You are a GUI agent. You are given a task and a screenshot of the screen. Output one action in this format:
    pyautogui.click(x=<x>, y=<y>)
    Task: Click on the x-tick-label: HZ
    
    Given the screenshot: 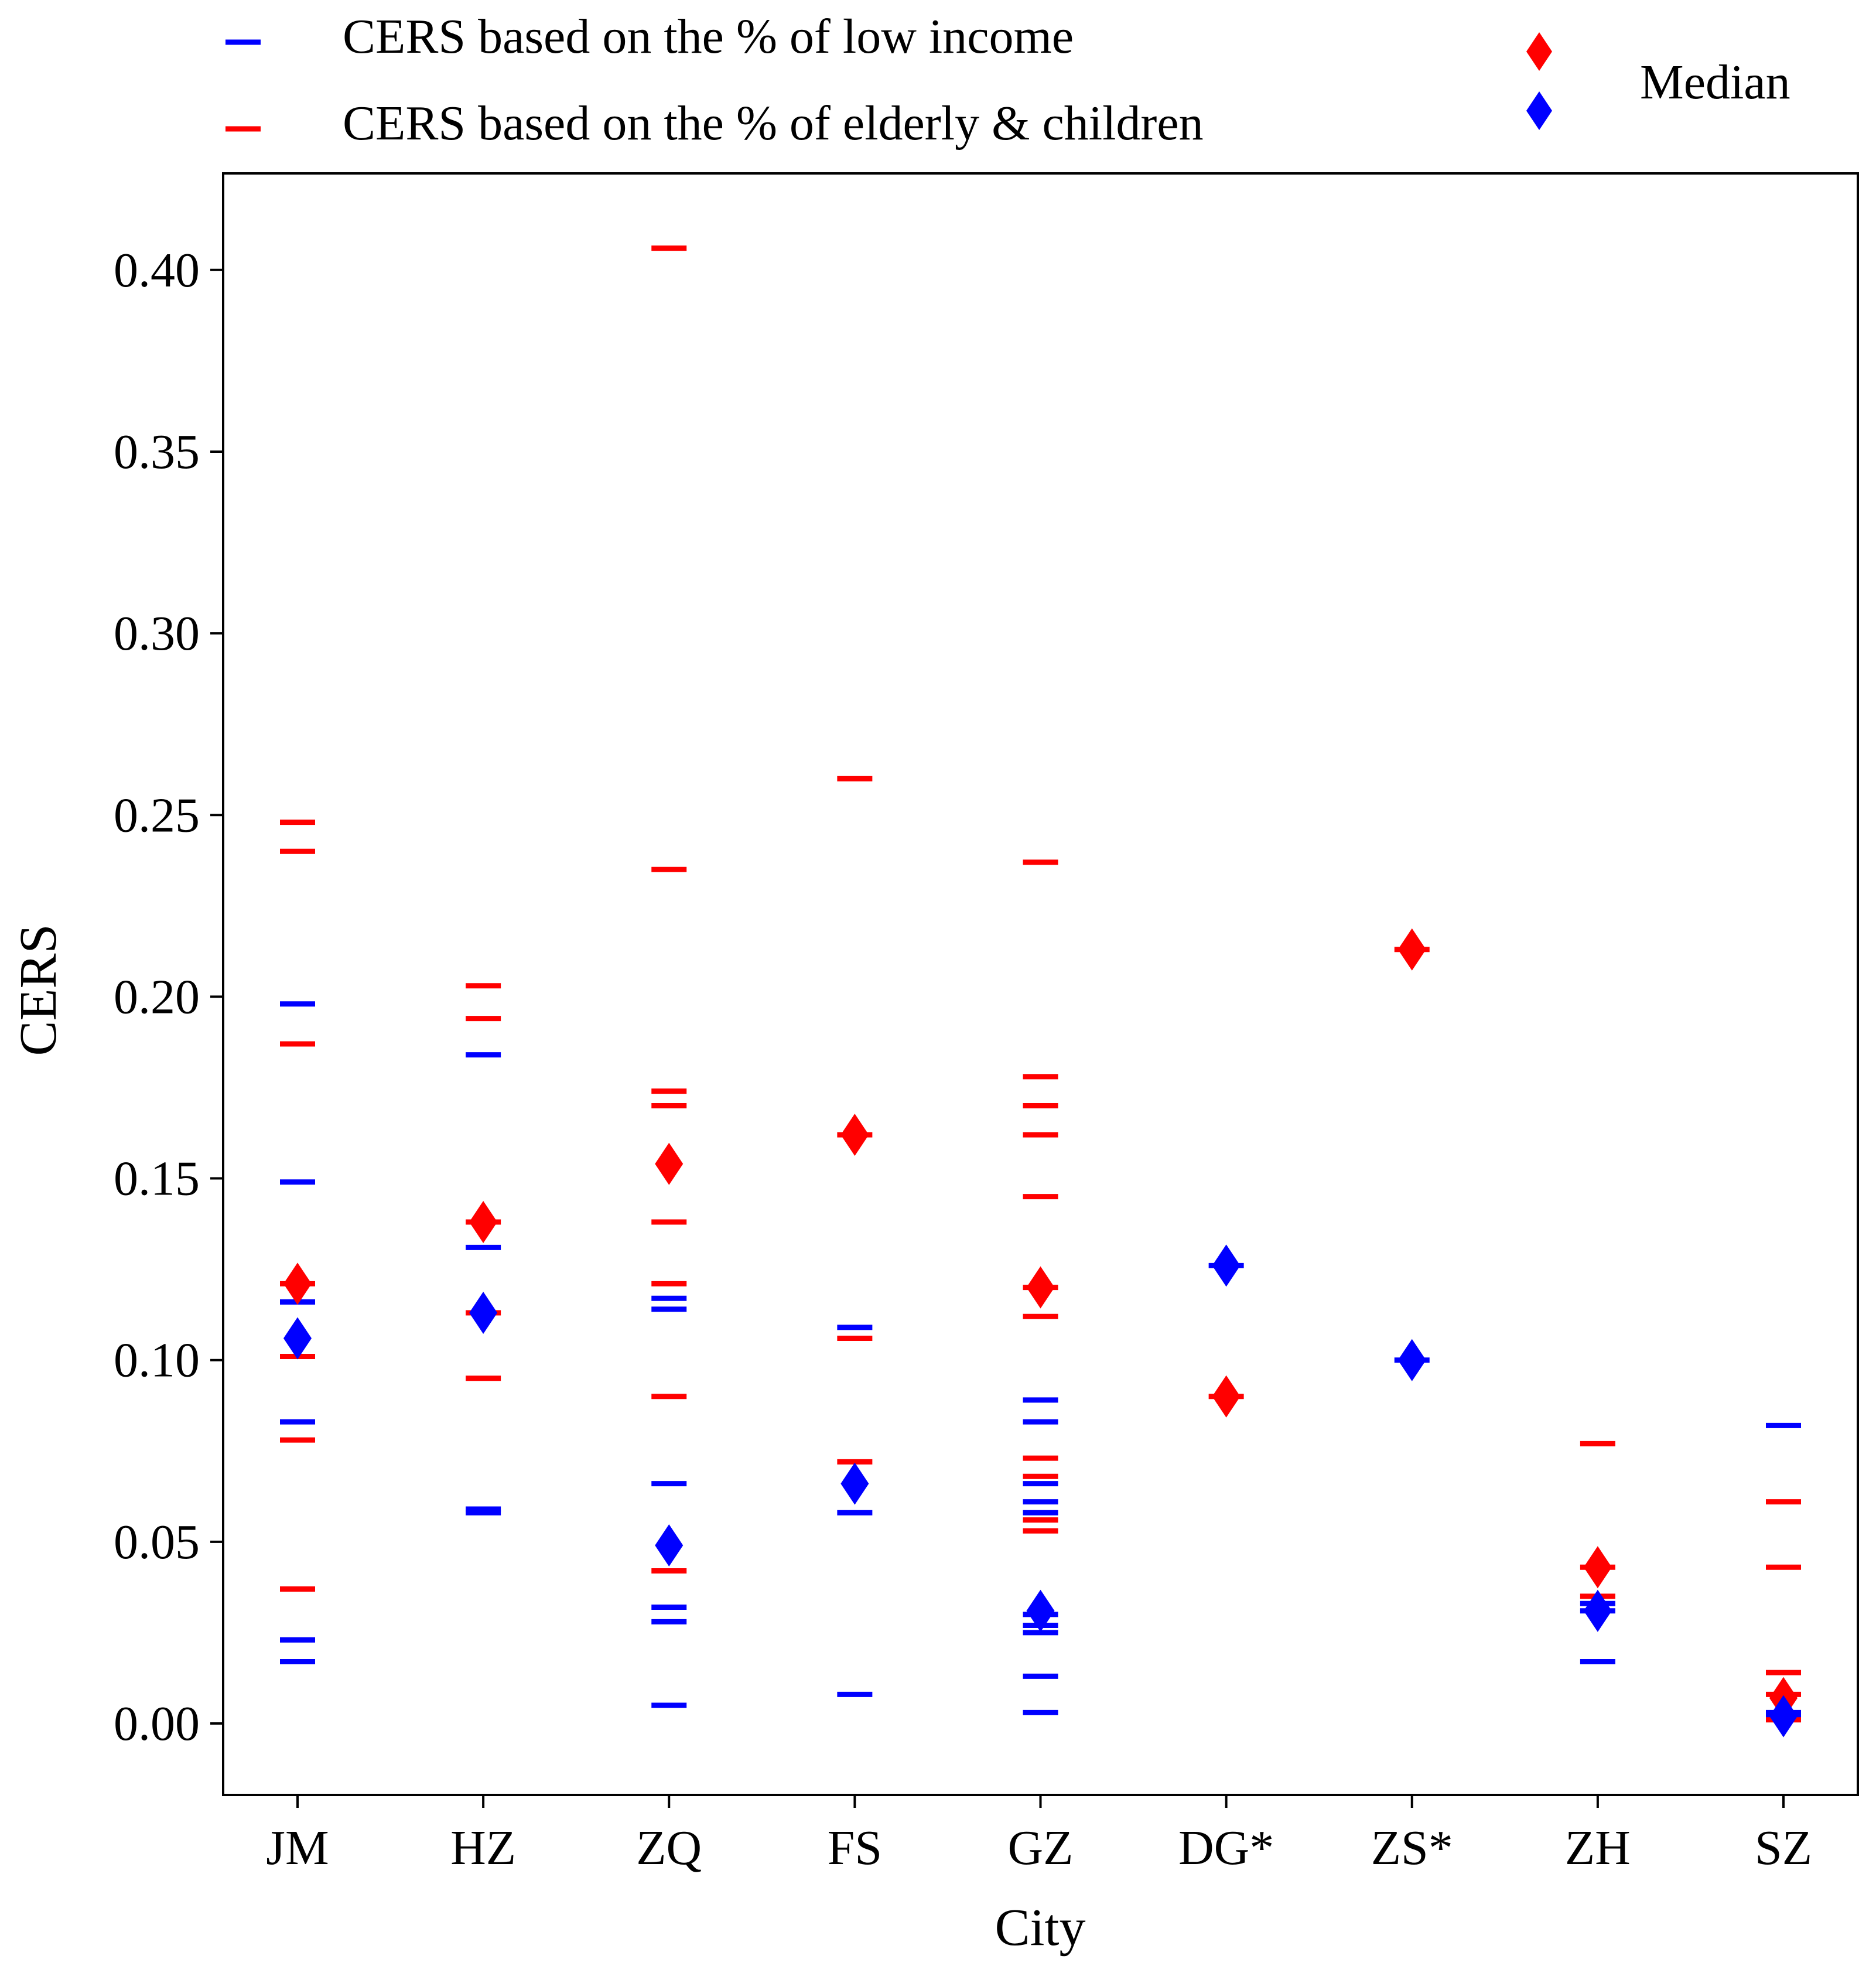 What is the action you would take?
    pyautogui.click(x=483, y=1848)
    